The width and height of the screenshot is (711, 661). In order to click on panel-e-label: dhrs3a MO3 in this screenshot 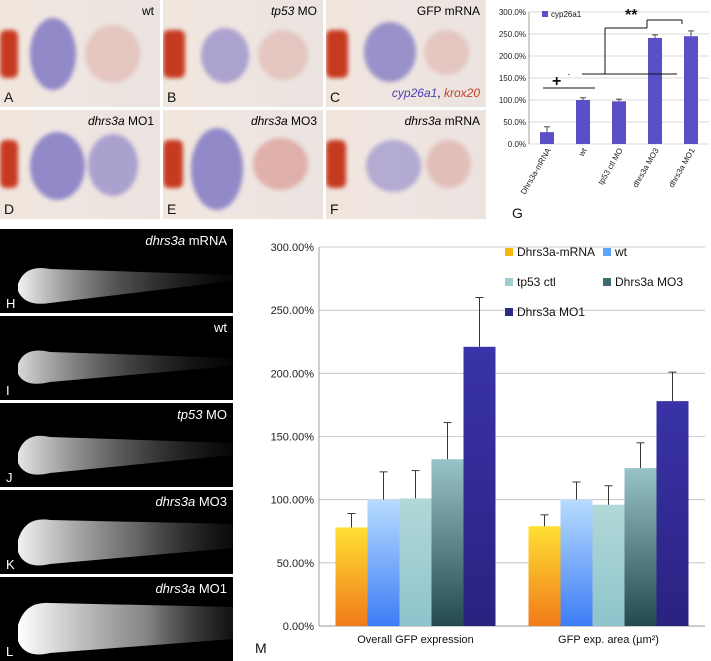, I will do `click(283, 121)`.